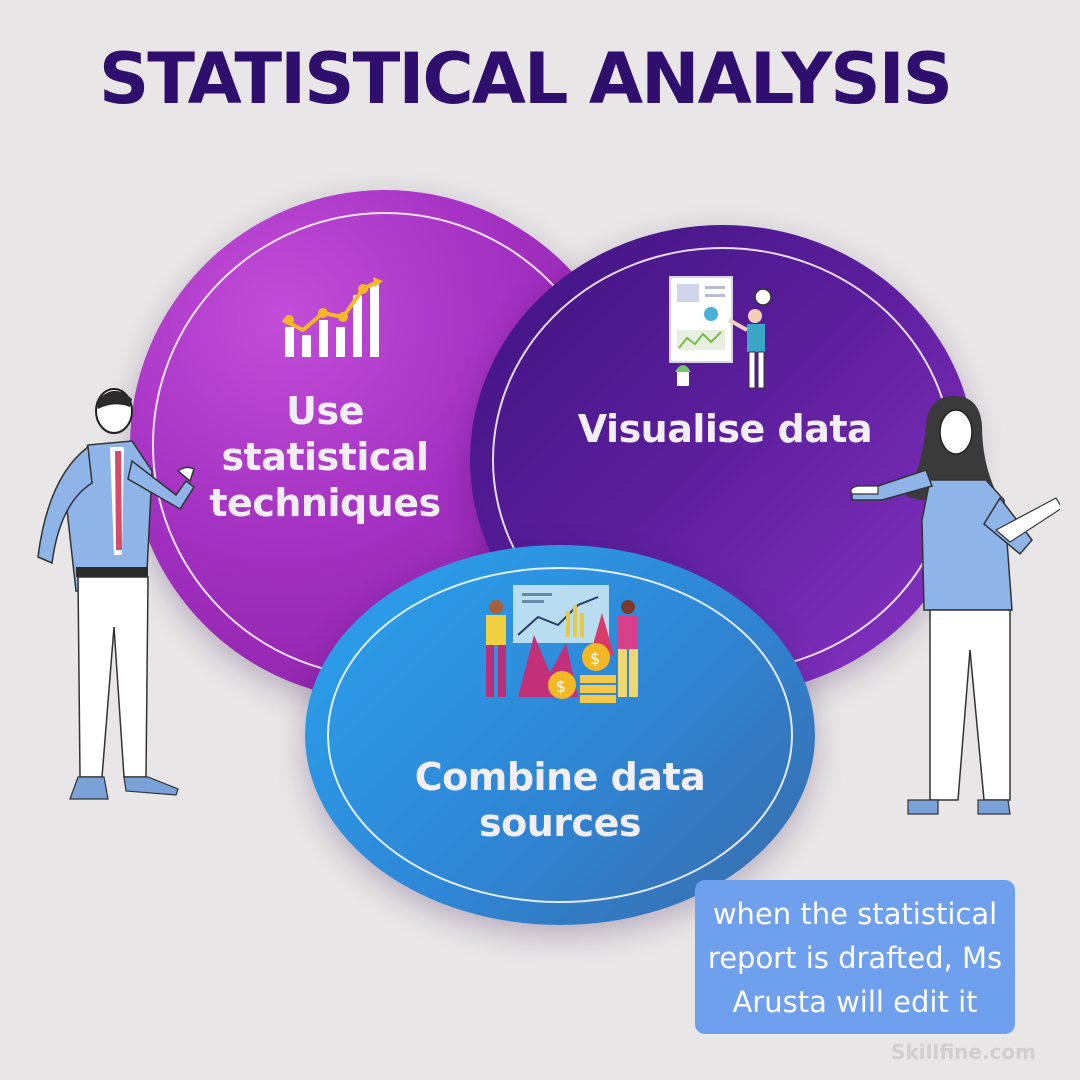  I want to click on label-statistical-techniques: Use statistical techniques, so click(325, 457).